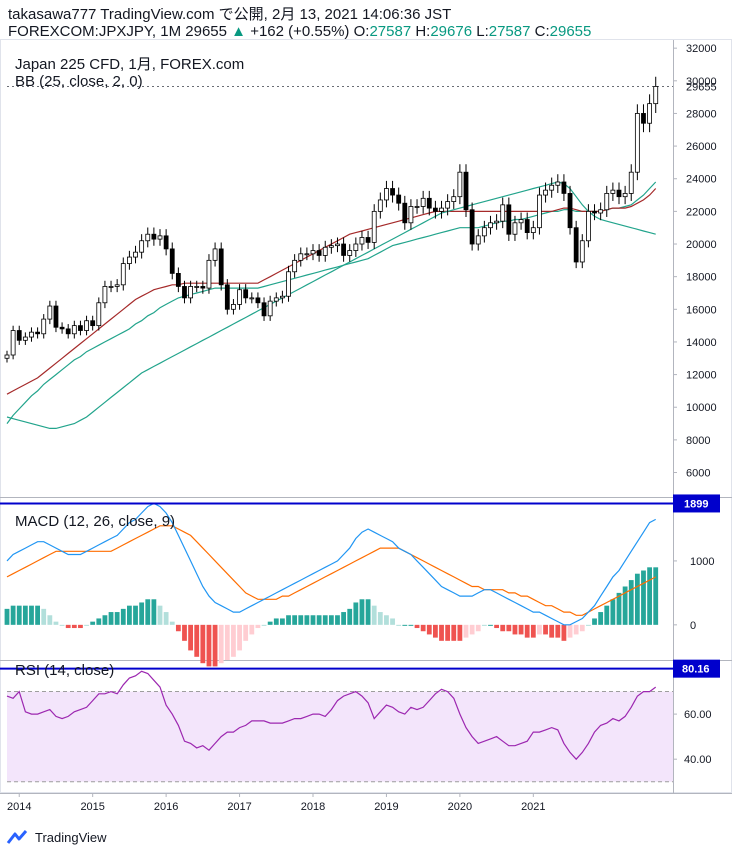 This screenshot has width=732, height=857. I want to click on y-tick-label: 22000, so click(701, 212).